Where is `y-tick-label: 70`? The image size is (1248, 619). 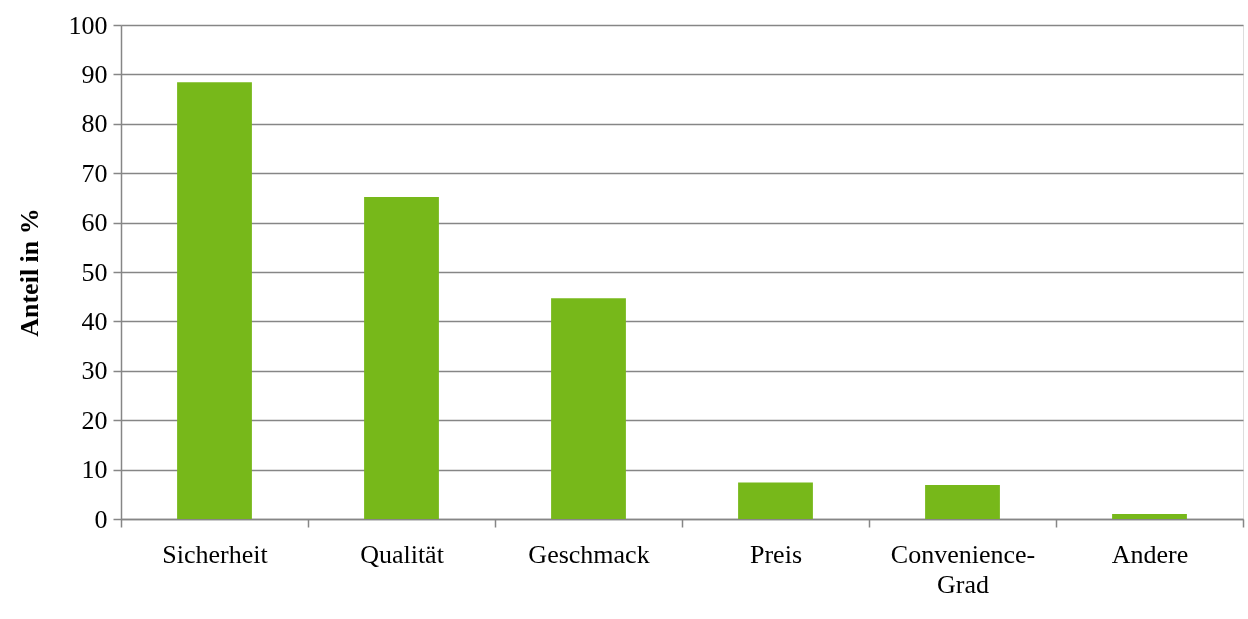 y-tick-label: 70 is located at coordinates (94, 173).